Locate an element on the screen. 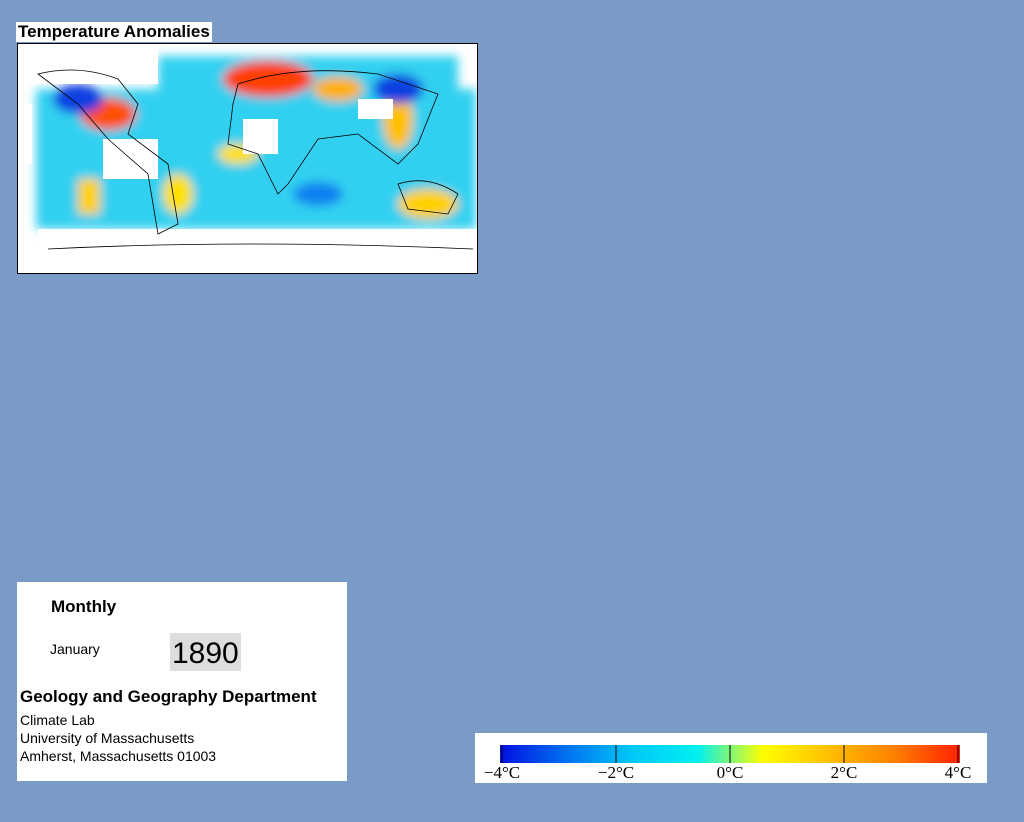 Image resolution: width=1024 pixels, height=822 pixels. colorbar: −4°C −2°C 0°C 2°C 4°C is located at coordinates (731, 758).